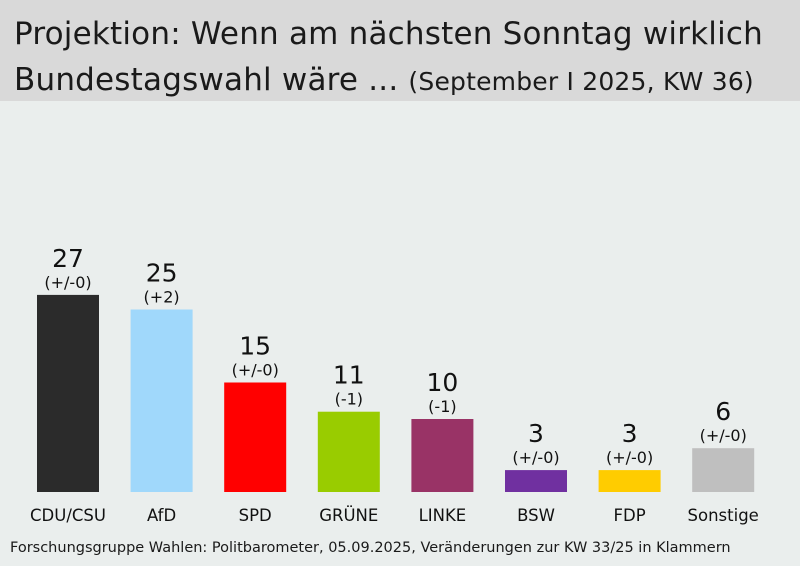 Image resolution: width=800 pixels, height=566 pixels. What do you see at coordinates (723, 435) in the screenshot?
I see `data-label-change-7: (+/-0)` at bounding box center [723, 435].